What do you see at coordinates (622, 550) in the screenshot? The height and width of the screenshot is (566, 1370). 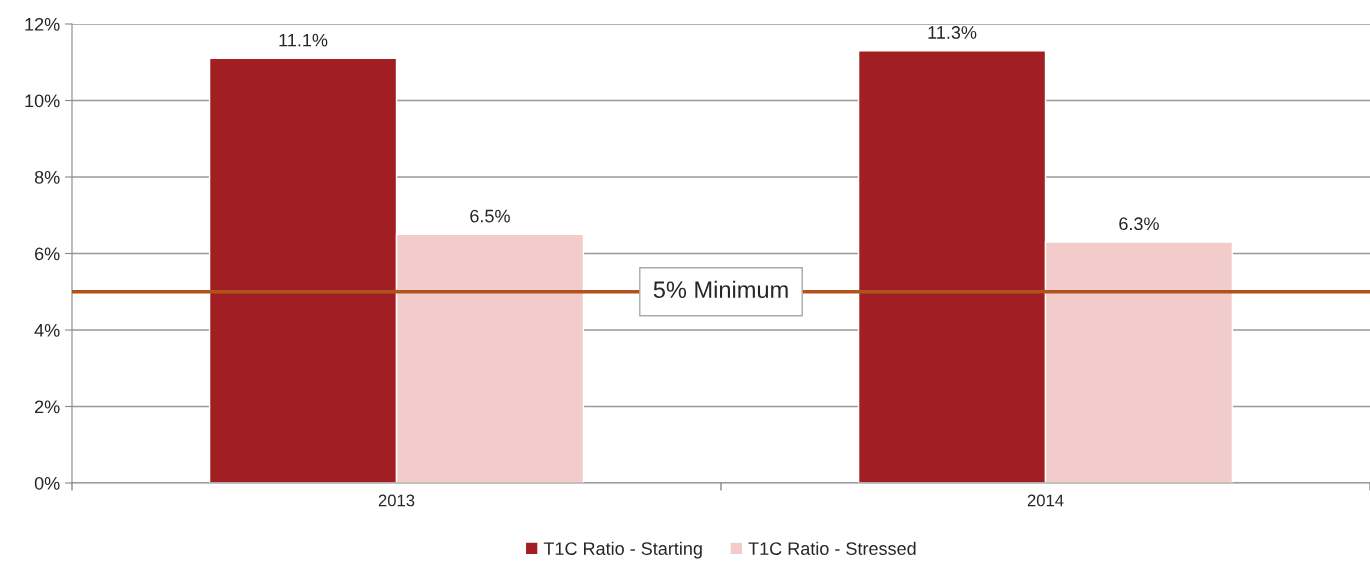 I see `legend-label: T1C Ratio - Starting` at bounding box center [622, 550].